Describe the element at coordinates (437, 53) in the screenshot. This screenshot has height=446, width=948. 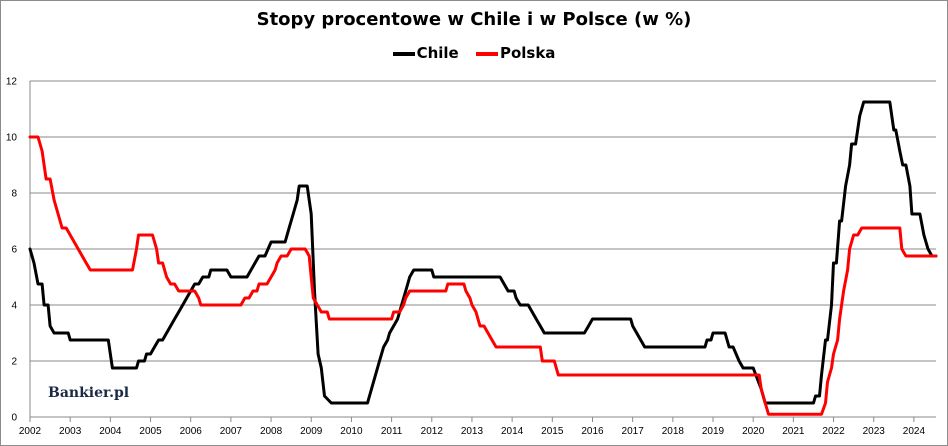
I see `legend-label-chile: Chile` at that location.